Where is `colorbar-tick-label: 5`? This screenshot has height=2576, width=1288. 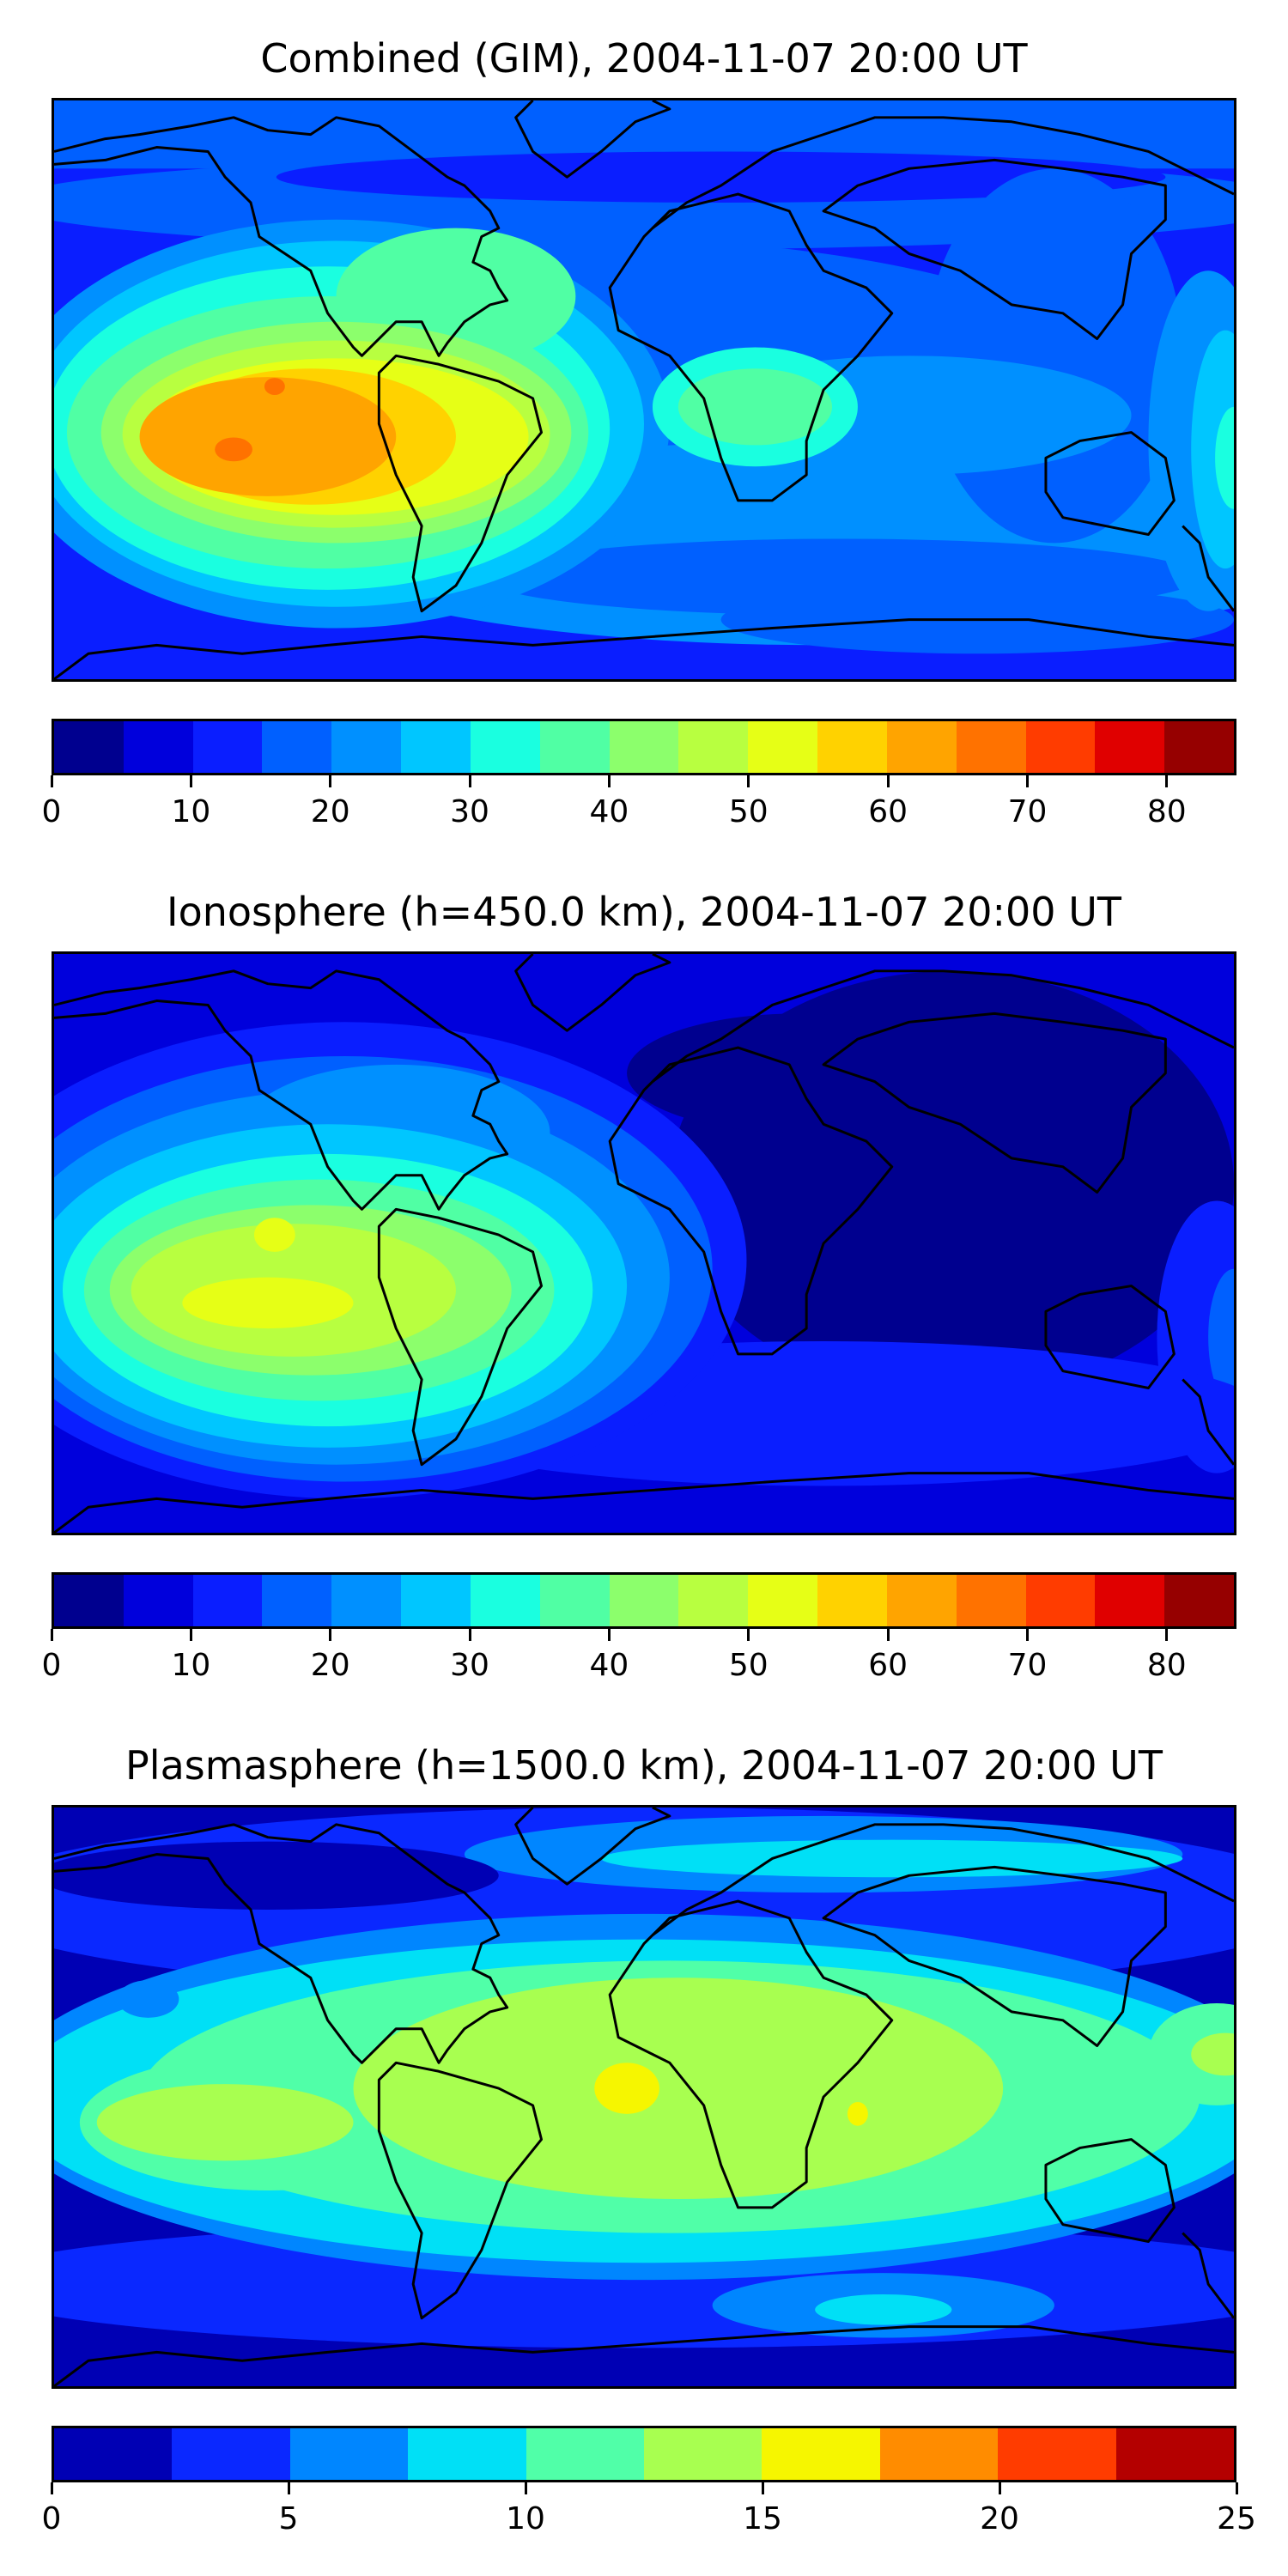
colorbar-tick-label: 5 is located at coordinates (289, 2519).